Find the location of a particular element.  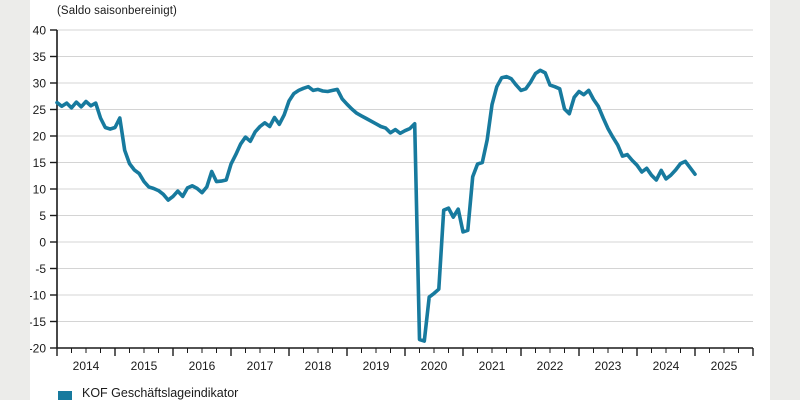

legend: KOF Geschäftslageindikator is located at coordinates (148, 393).